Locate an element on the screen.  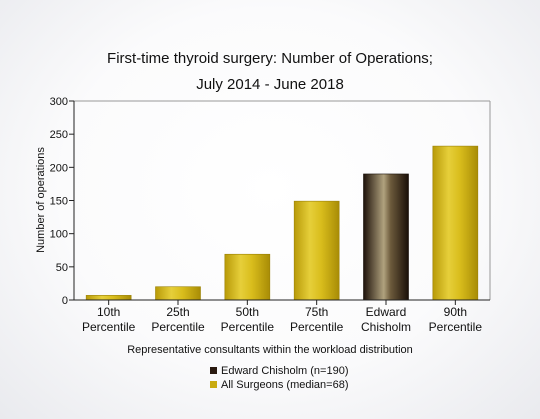
y-tick-label: 150 is located at coordinates (59, 202).